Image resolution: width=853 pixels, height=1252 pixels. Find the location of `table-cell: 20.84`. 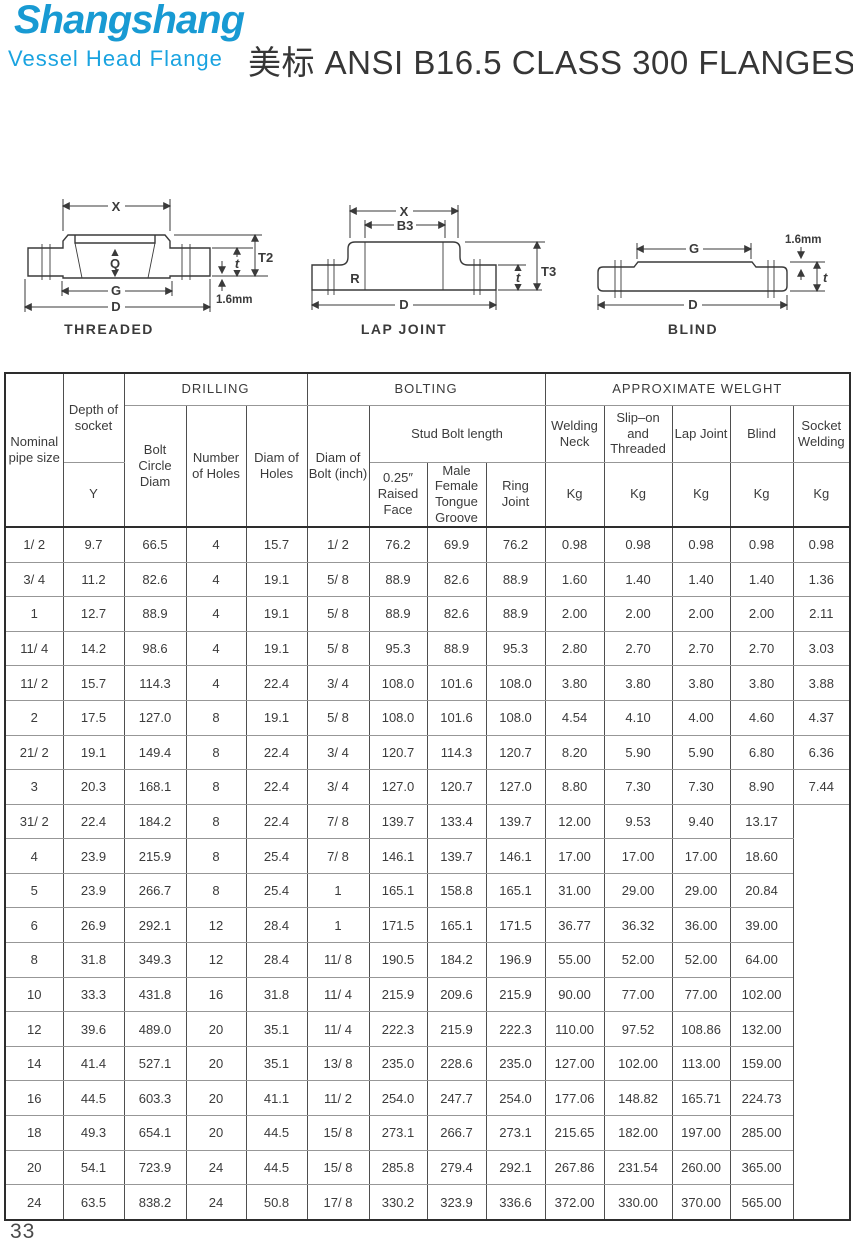

table-cell: 20.84 is located at coordinates (761, 890).